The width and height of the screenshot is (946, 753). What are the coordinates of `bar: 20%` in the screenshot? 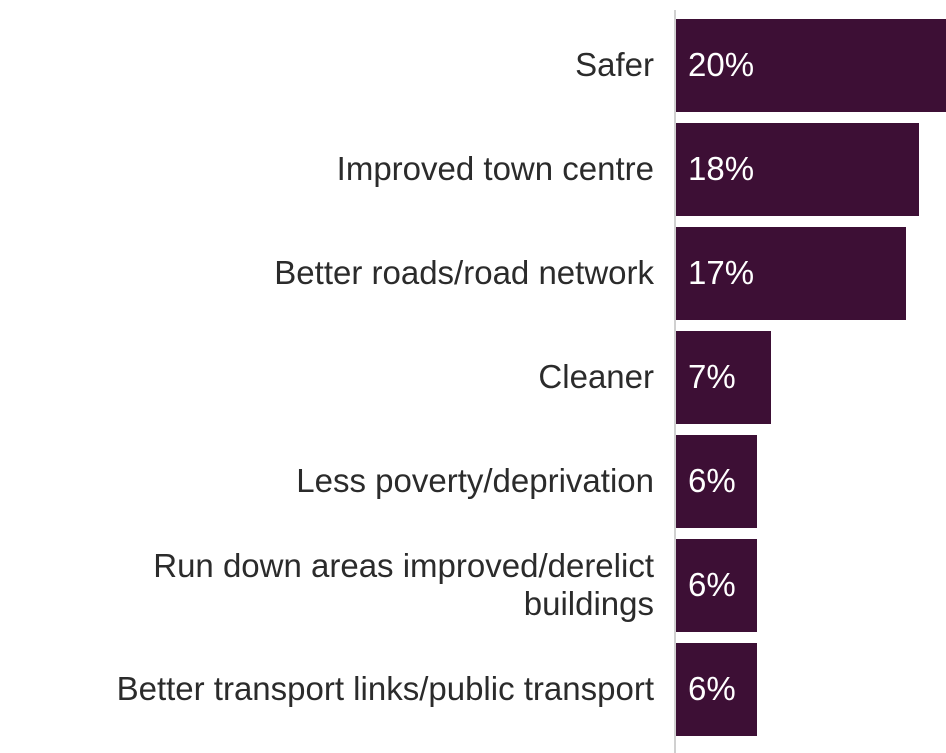 It's located at (811, 65).